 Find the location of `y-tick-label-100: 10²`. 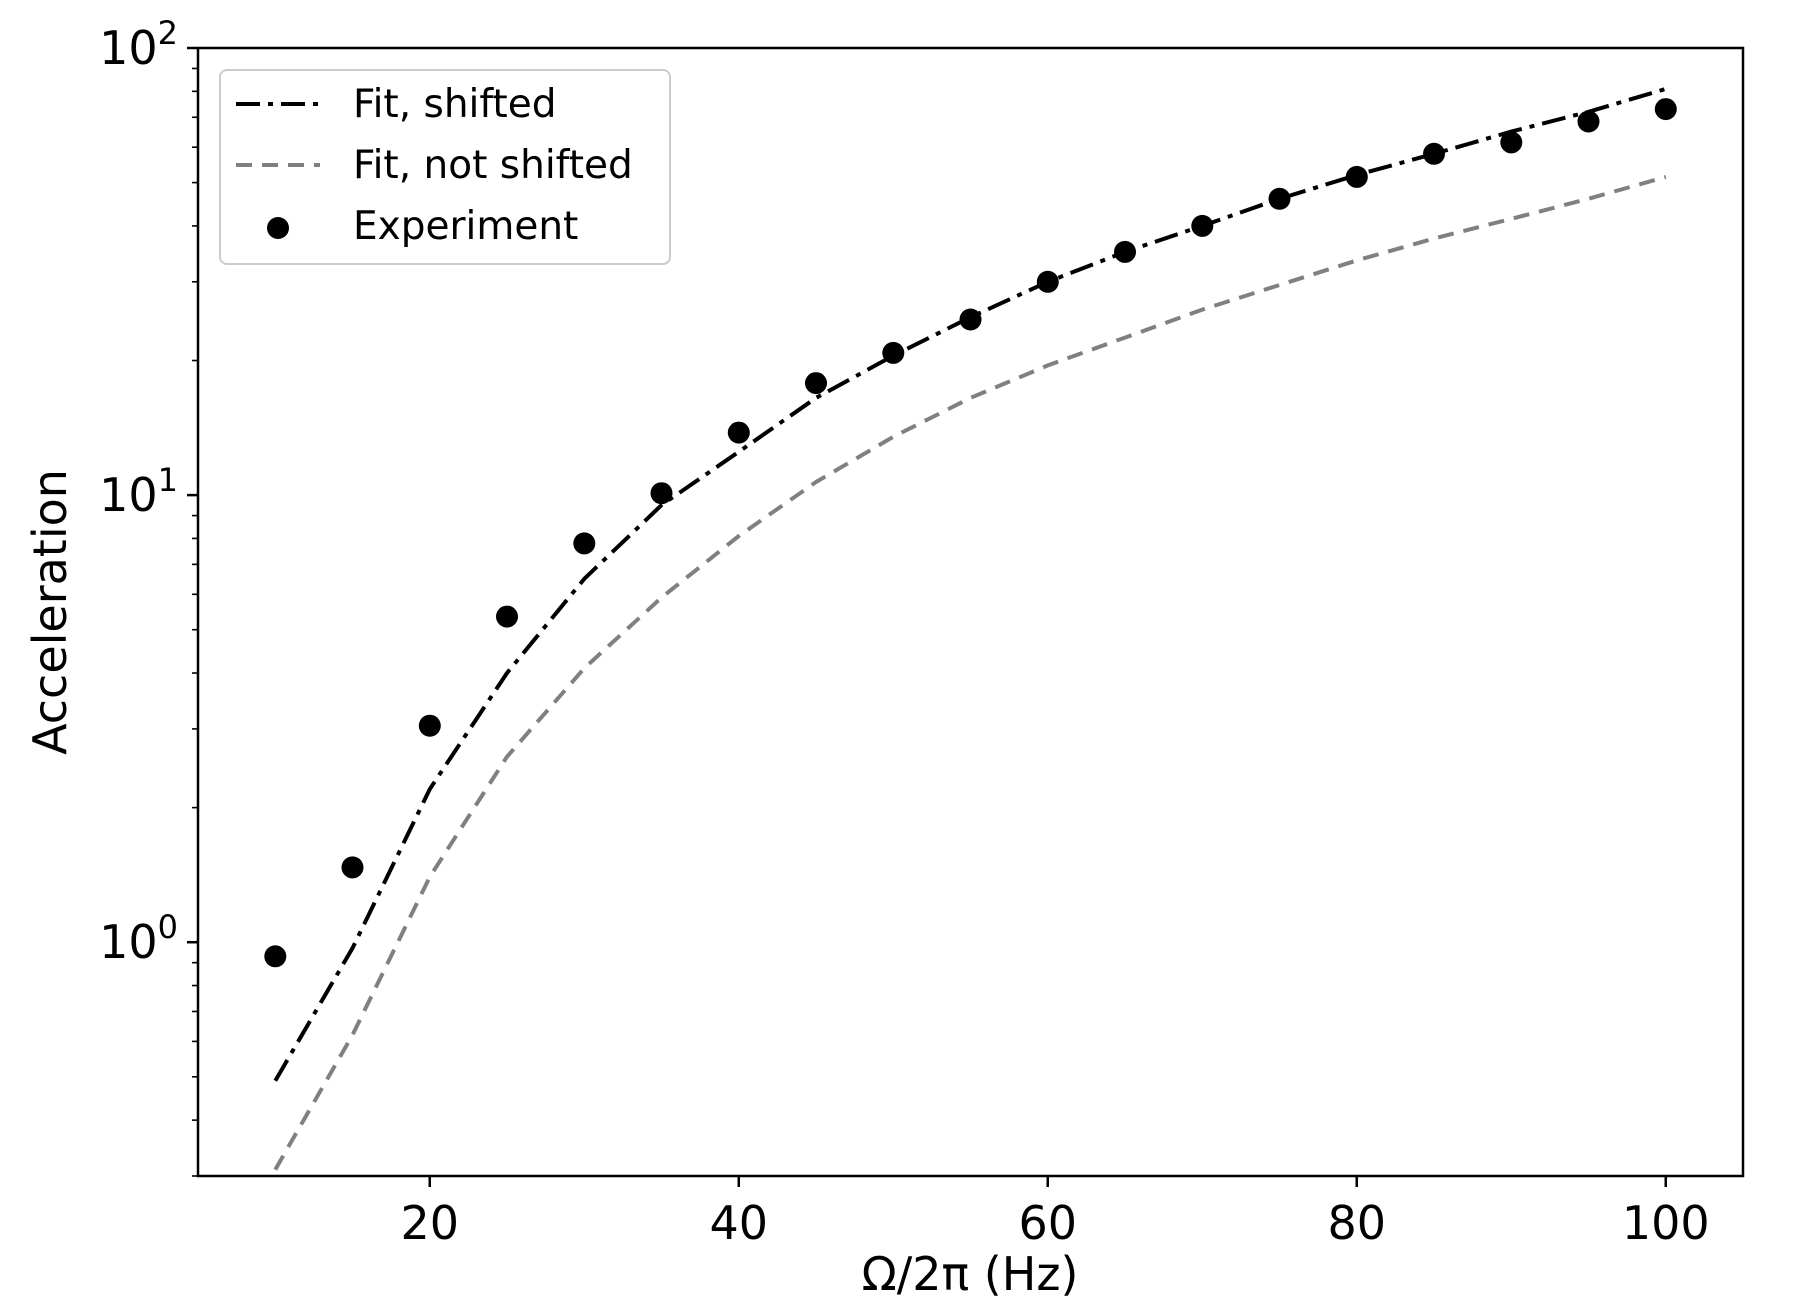

y-tick-label-100: 10² is located at coordinates (138, 44).